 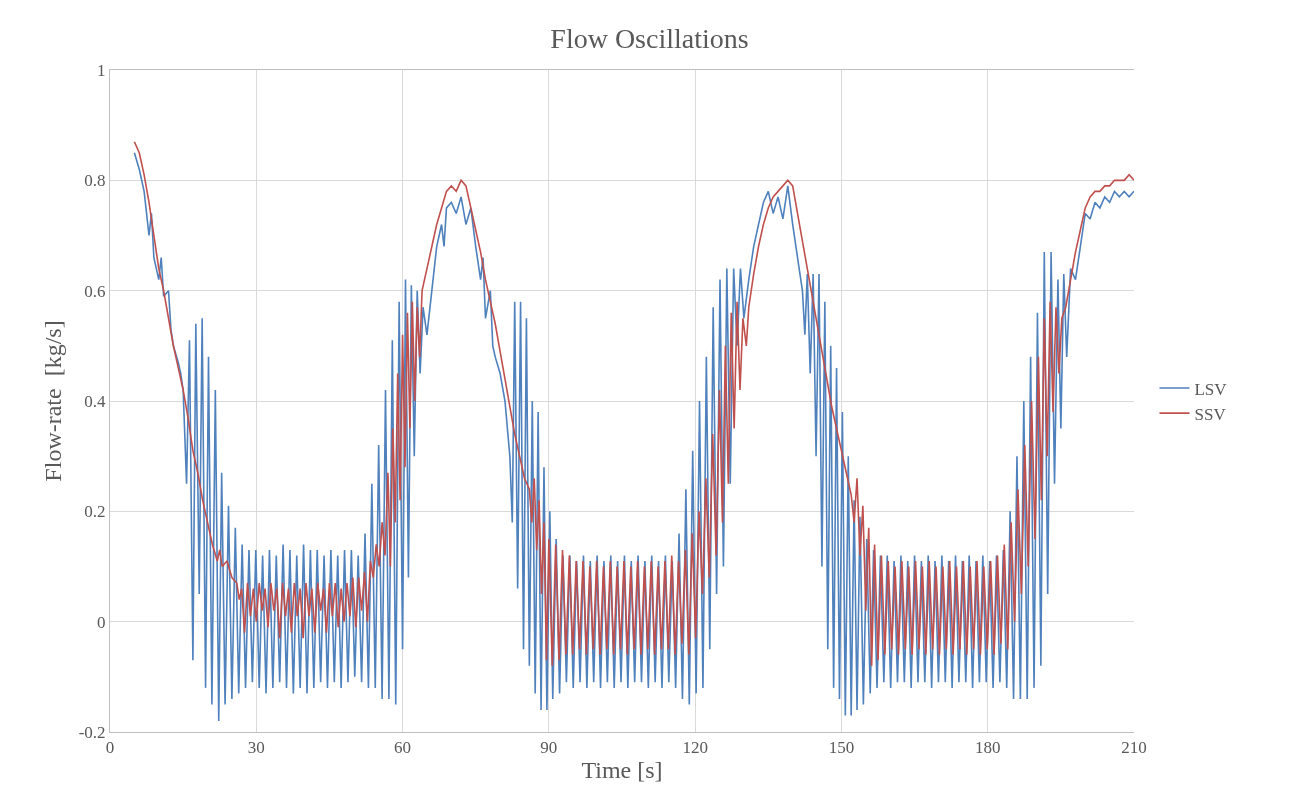 What do you see at coordinates (95, 291) in the screenshot?
I see `y-tick-label: 0.6` at bounding box center [95, 291].